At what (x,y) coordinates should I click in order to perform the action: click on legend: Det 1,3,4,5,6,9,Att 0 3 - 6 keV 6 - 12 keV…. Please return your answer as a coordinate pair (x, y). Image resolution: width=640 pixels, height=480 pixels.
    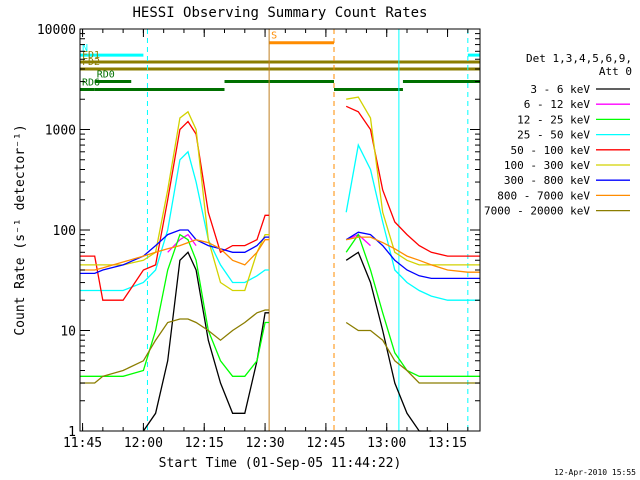
    Looking at the image, I should click on (558, 135).